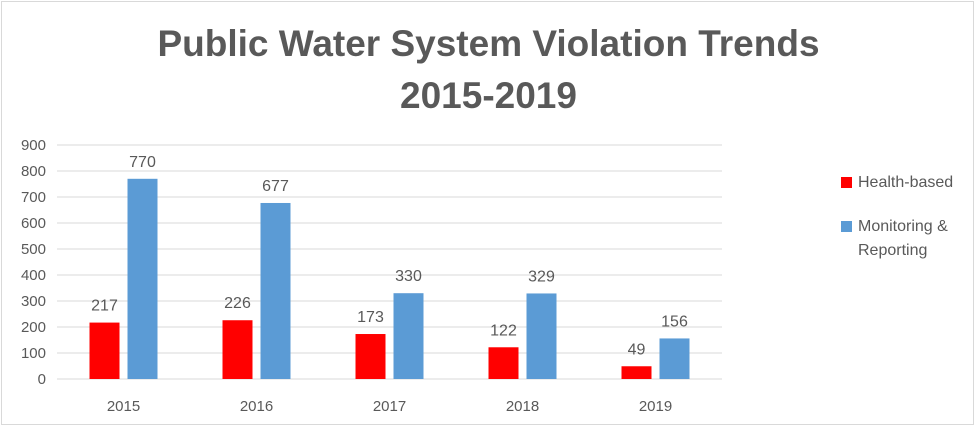 The width and height of the screenshot is (977, 428). Describe the element at coordinates (275, 186) in the screenshot. I see `data-label-monitoring-reporting-2016: 677` at that location.